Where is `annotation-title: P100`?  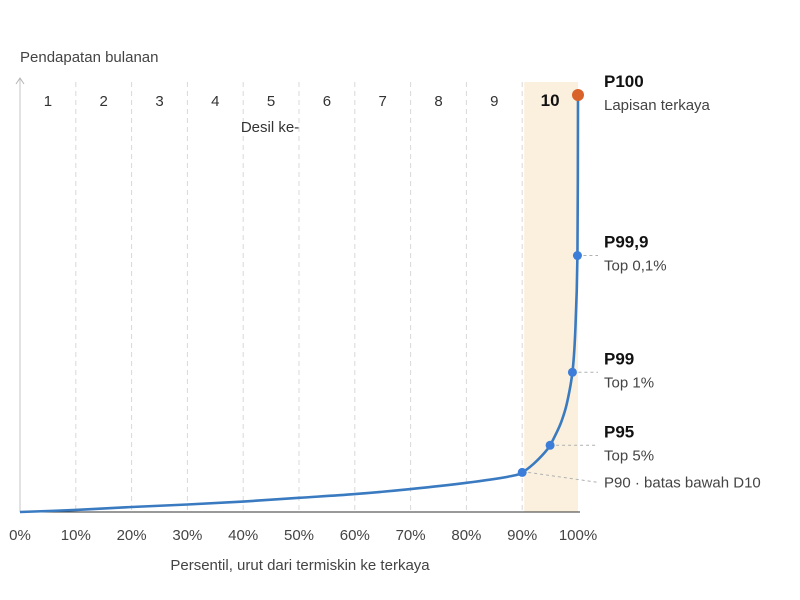 annotation-title: P100 is located at coordinates (624, 81).